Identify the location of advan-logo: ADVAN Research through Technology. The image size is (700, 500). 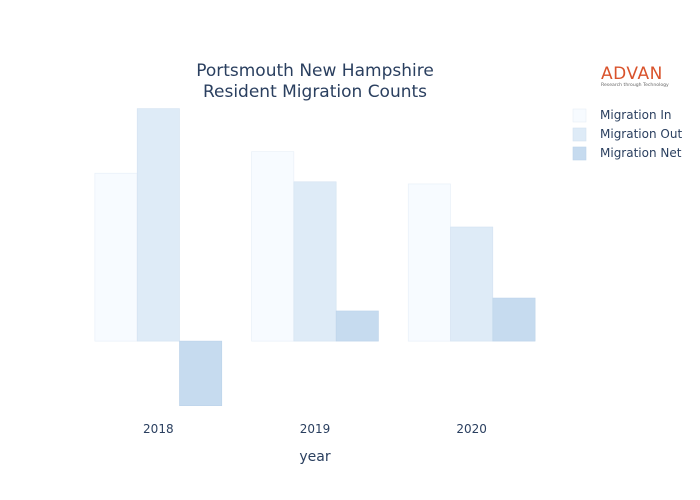
(637, 80).